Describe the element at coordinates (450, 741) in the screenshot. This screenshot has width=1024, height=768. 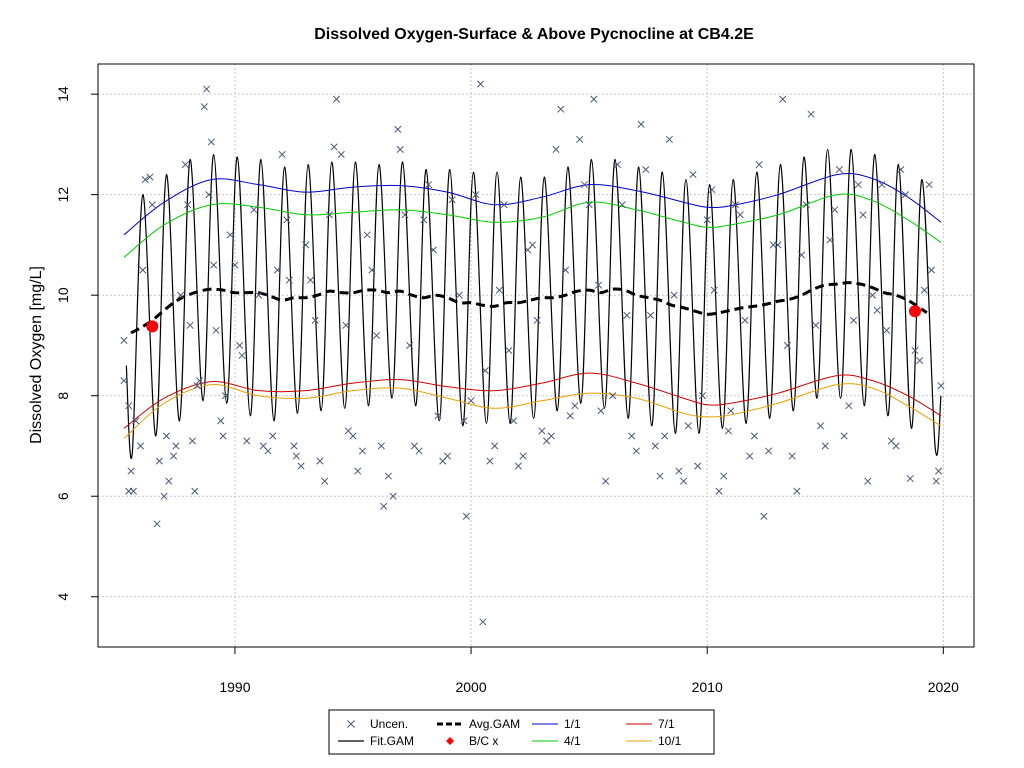
I see `legend-bc-swatch` at that location.